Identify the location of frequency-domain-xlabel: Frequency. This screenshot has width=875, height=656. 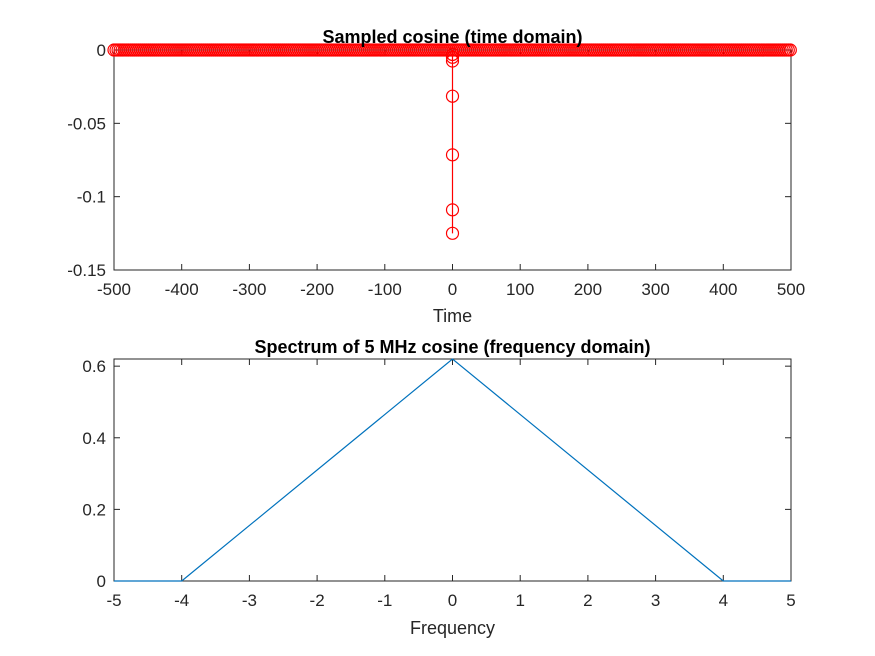
(452, 628).